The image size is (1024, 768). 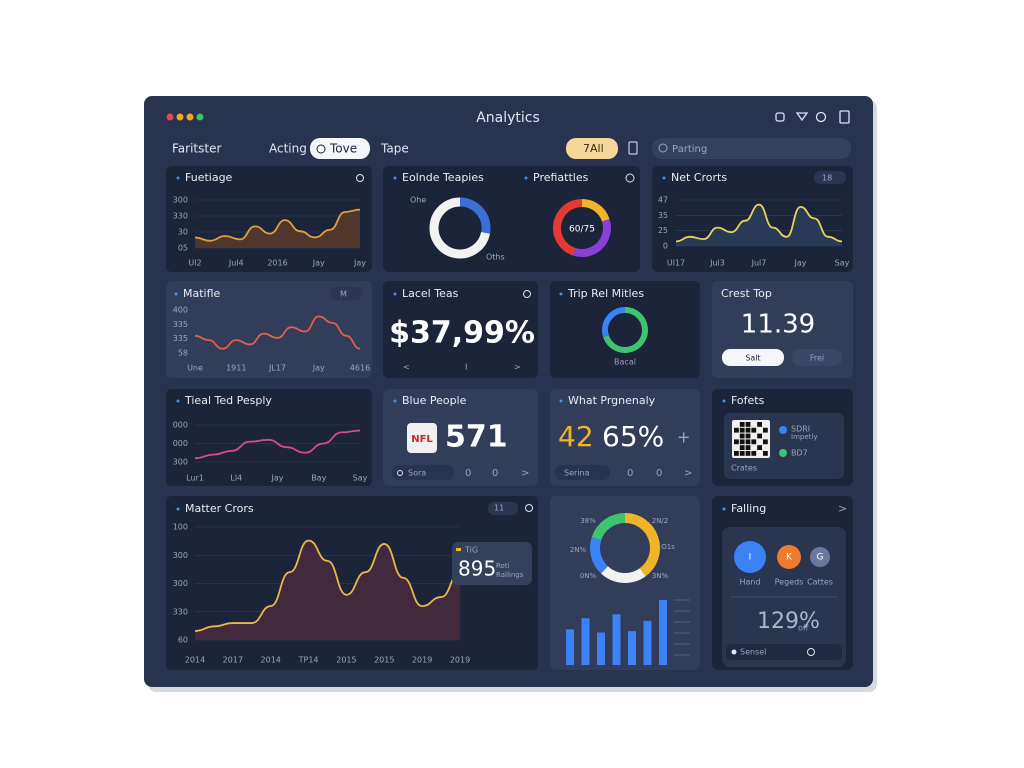 I want to click on label: +, so click(x=683, y=437).